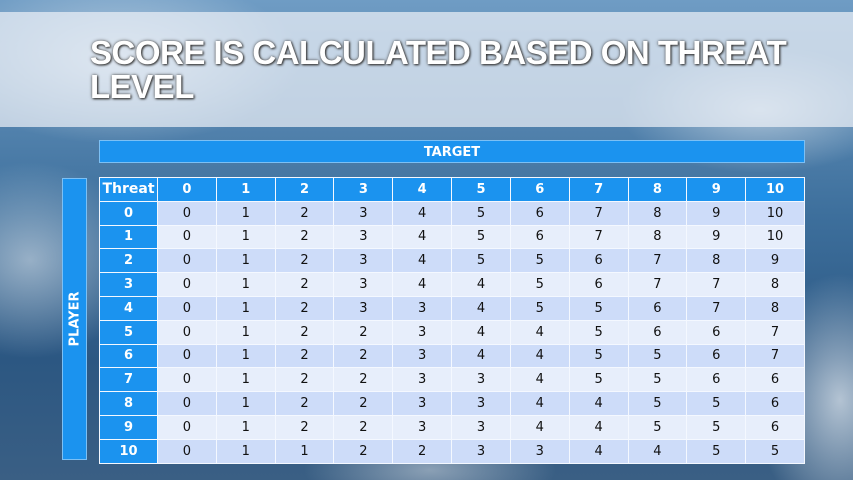 Image resolution: width=853 pixels, height=480 pixels. Describe the element at coordinates (128, 308) in the screenshot. I see `row-header: 4` at that location.